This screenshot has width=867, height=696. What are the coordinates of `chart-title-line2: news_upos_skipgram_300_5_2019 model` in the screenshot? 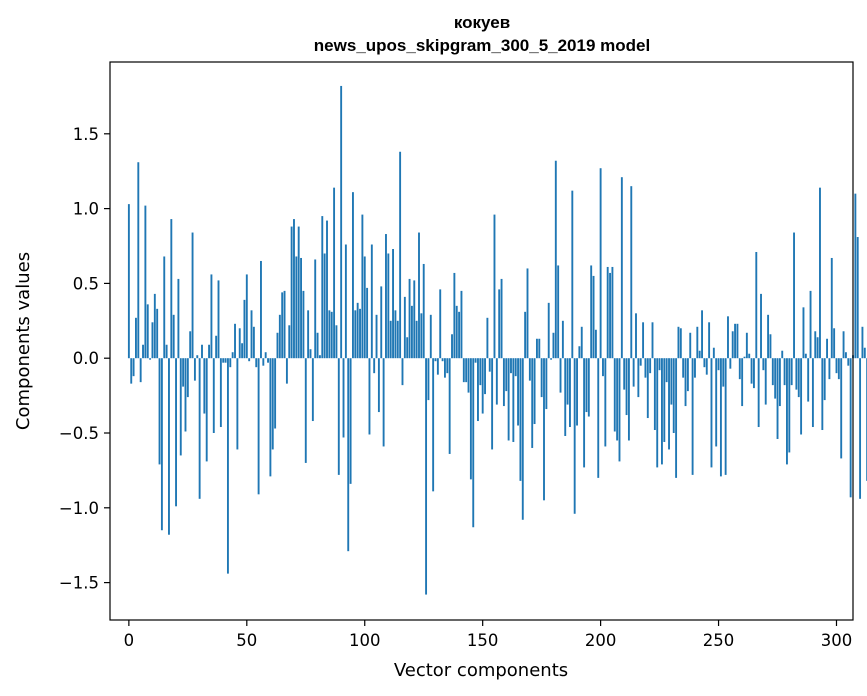 It's located at (482, 45).